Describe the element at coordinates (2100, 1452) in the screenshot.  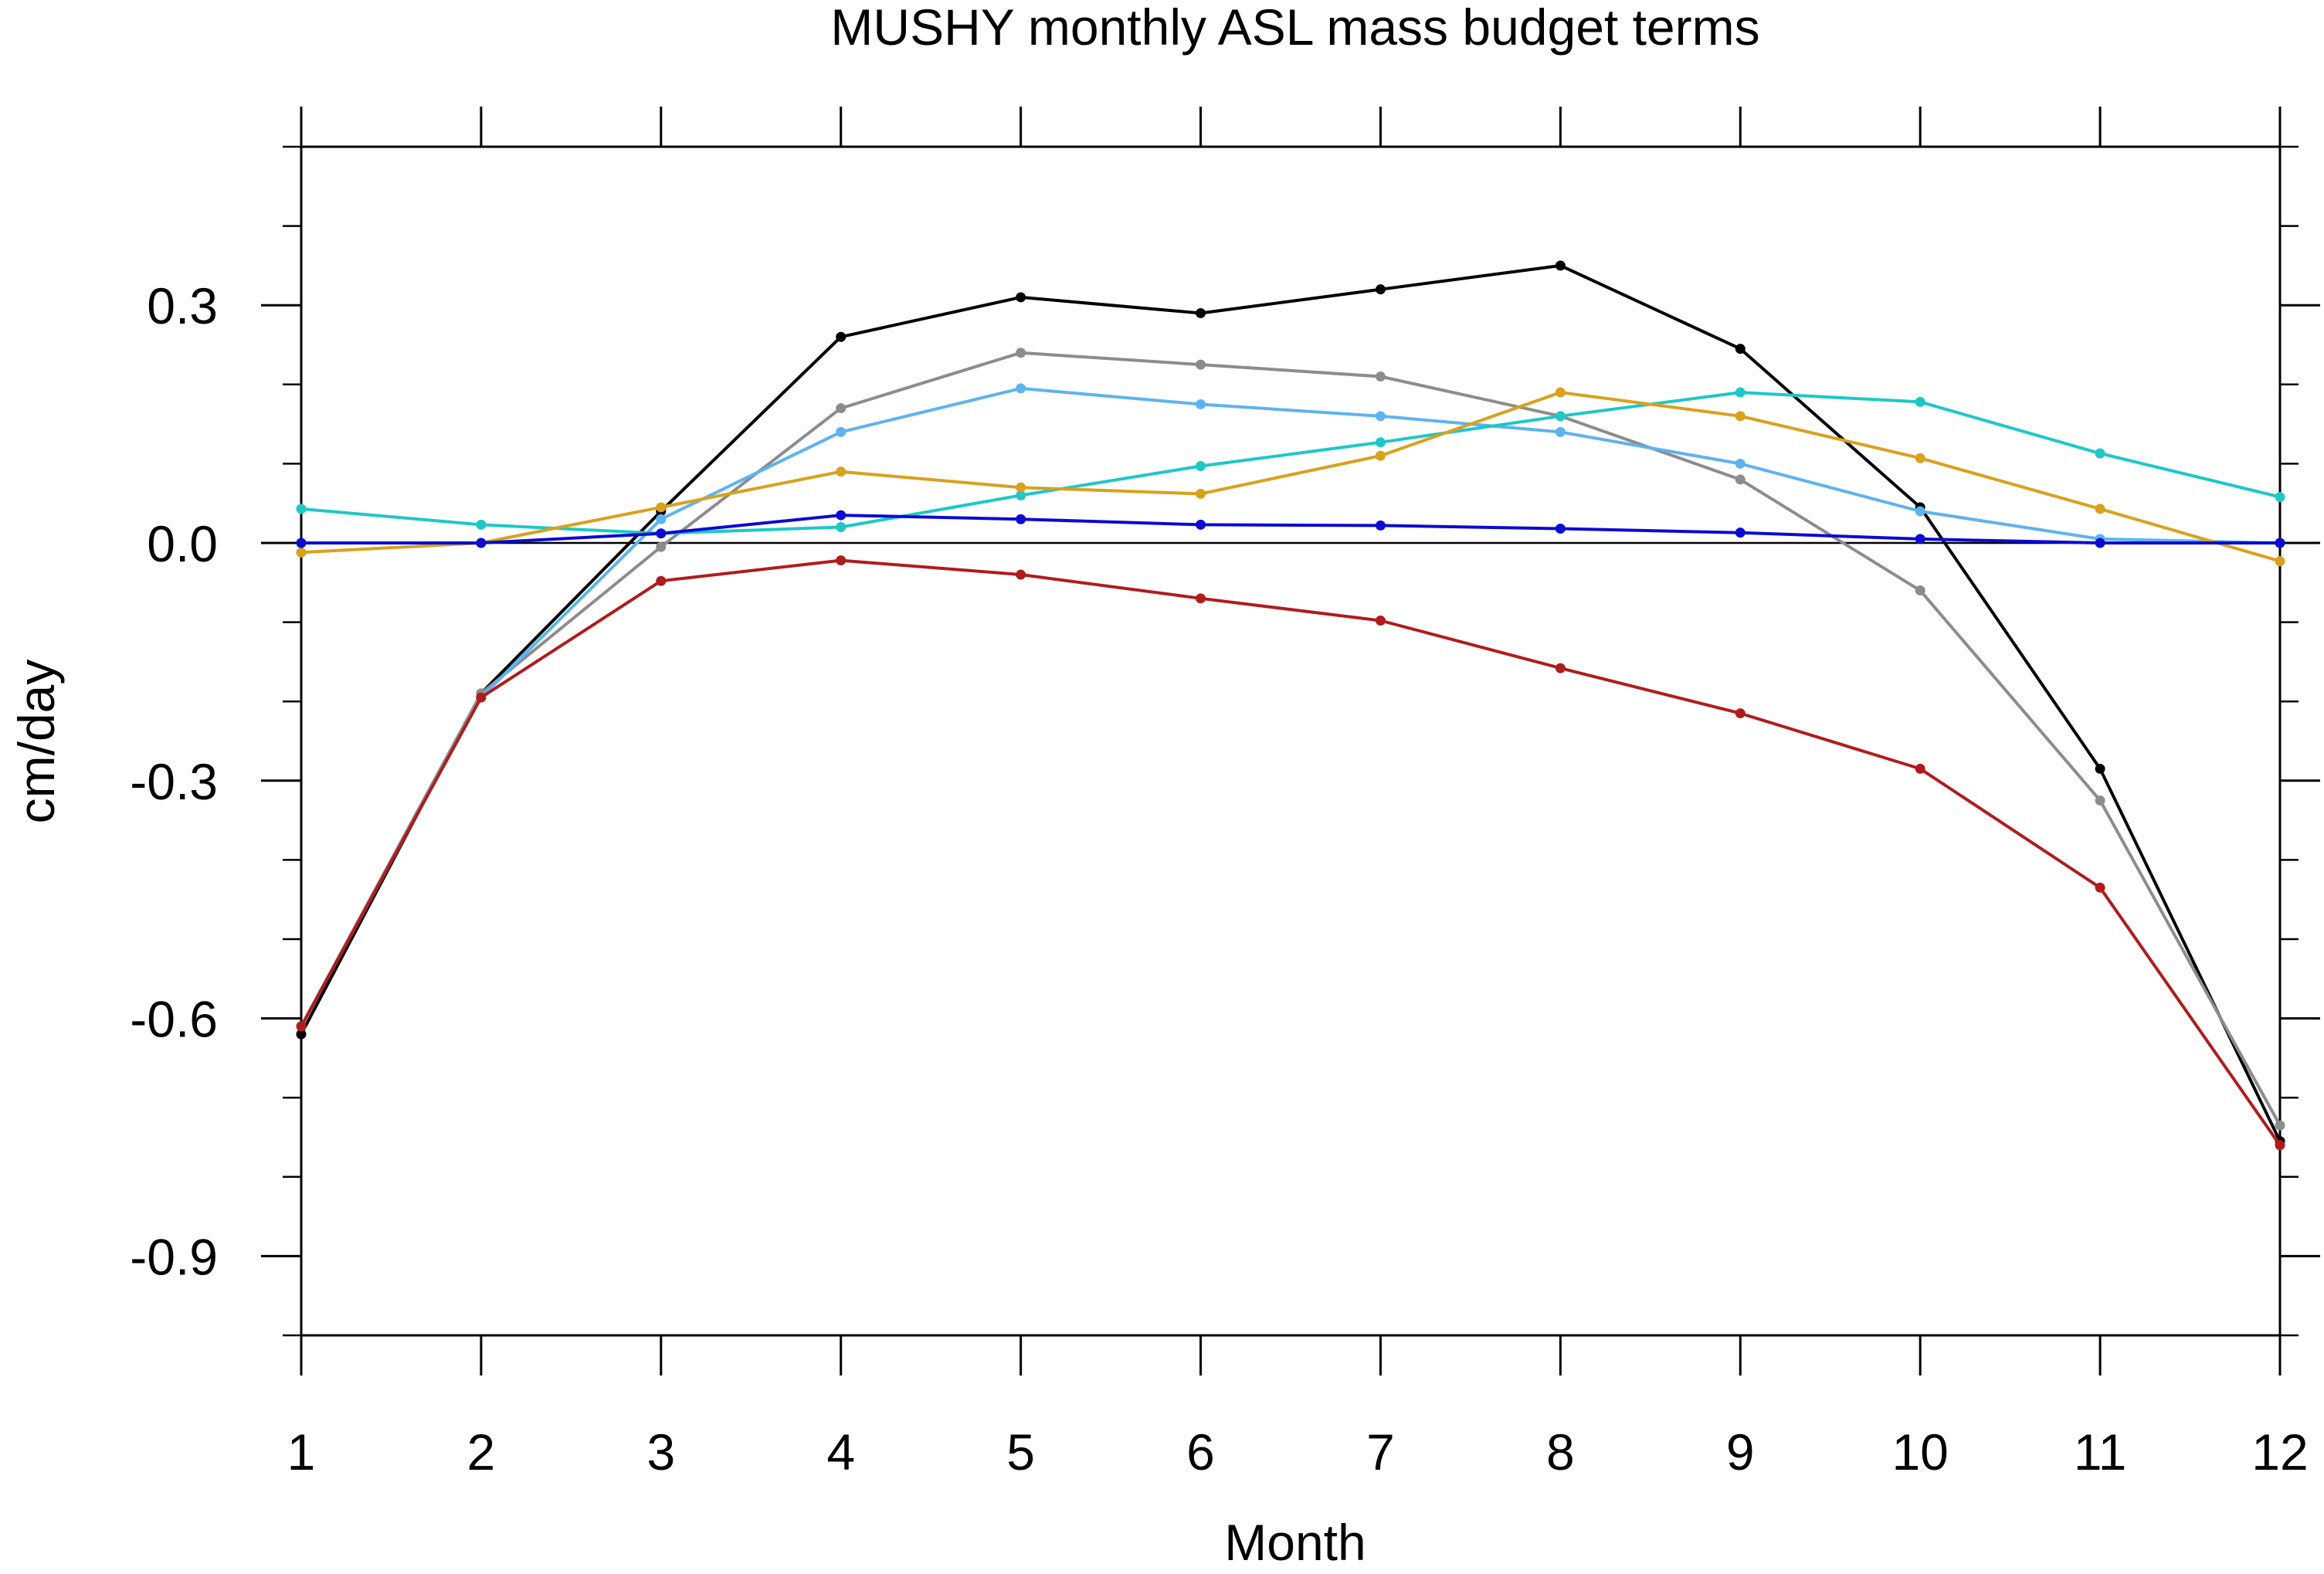
I see `x-tick-label: 11` at that location.